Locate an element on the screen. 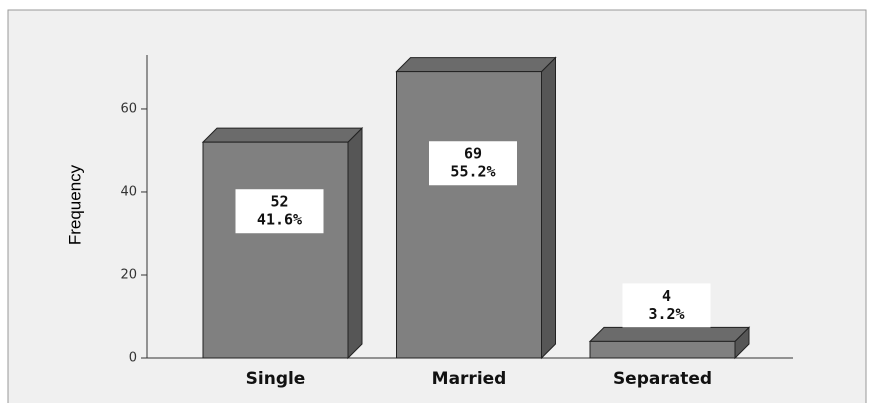  x-tick-label: Single is located at coordinates (276, 379).